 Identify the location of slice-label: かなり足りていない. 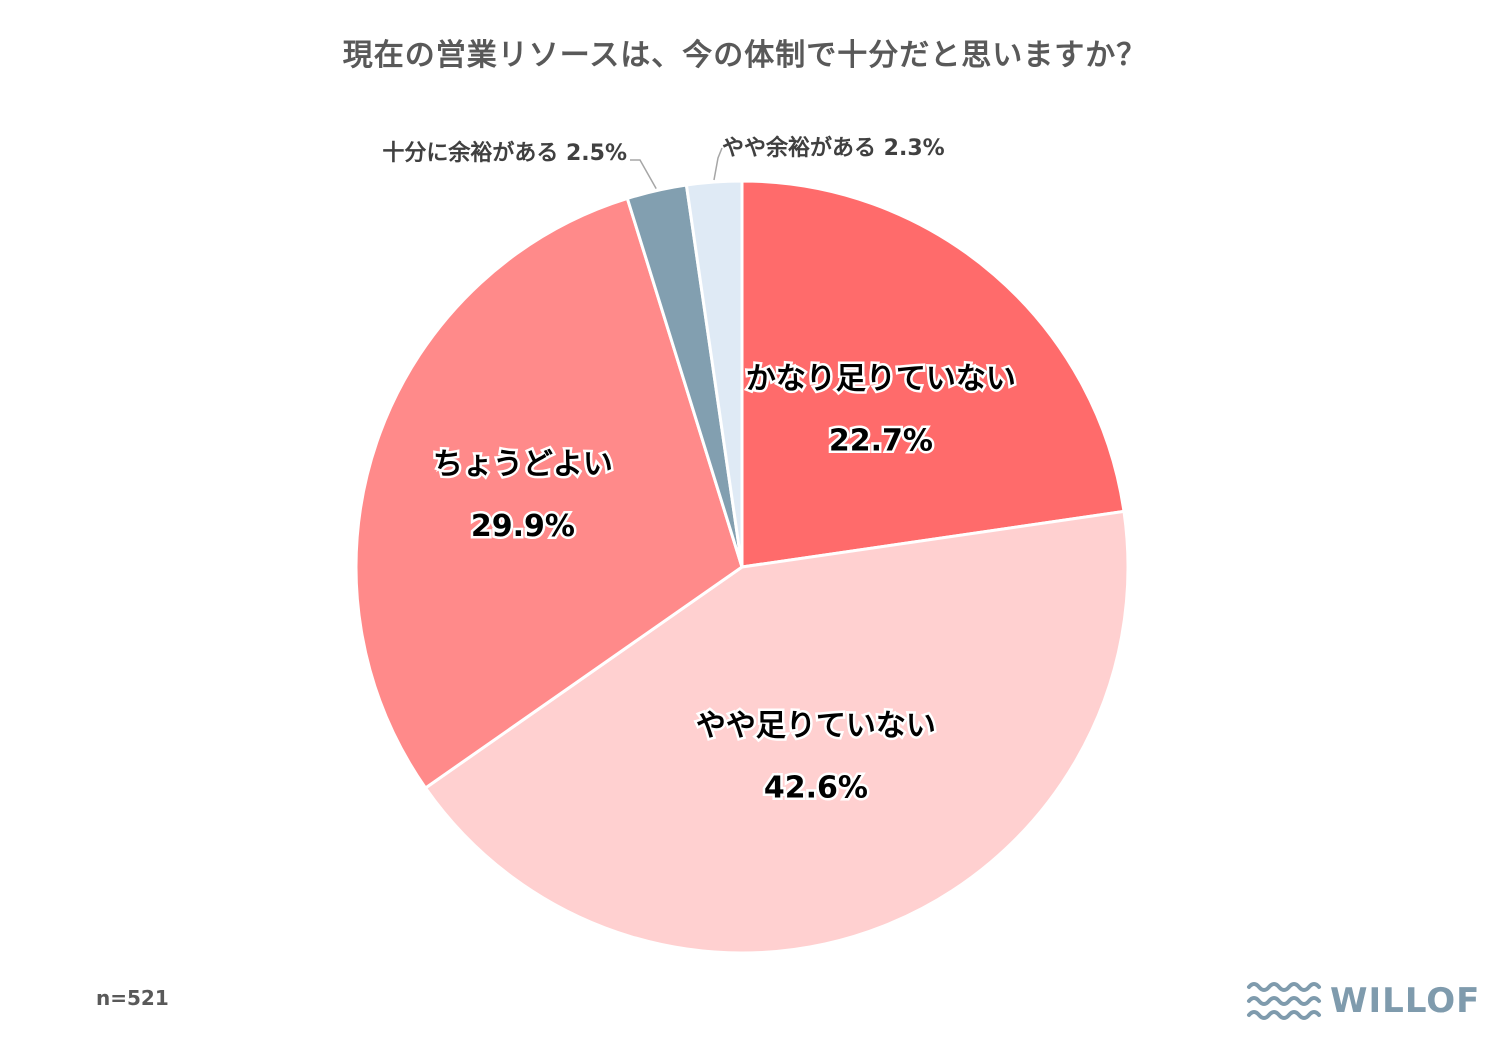
(881, 378).